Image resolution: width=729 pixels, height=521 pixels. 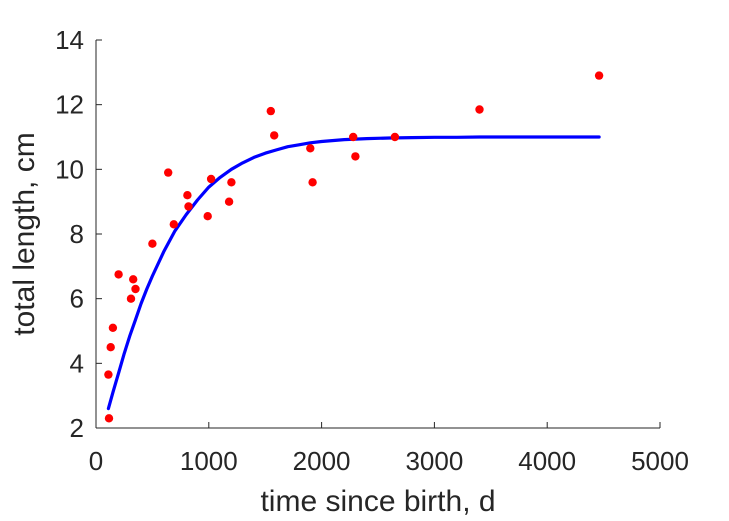 I want to click on x-tick-label: 1000, so click(x=209, y=461).